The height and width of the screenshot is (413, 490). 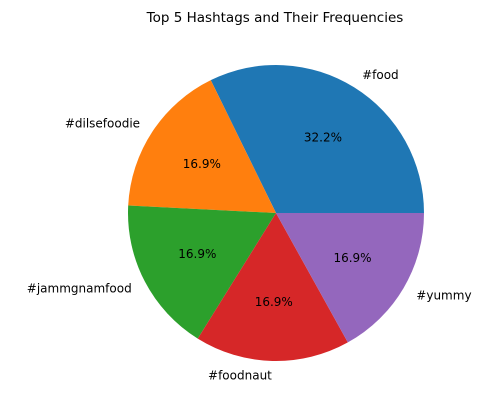 What do you see at coordinates (275, 18) in the screenshot?
I see `chart-title: Top 5 Hashtags and Their Frequencies` at bounding box center [275, 18].